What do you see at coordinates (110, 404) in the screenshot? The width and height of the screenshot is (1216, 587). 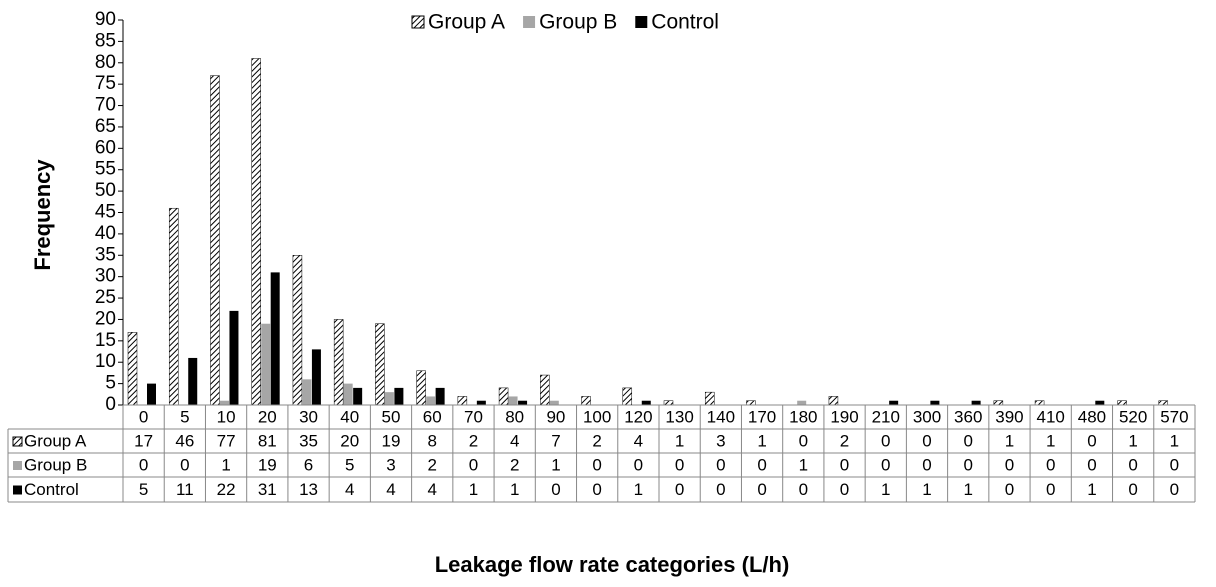 I see `y-tick-label: 0` at bounding box center [110, 404].